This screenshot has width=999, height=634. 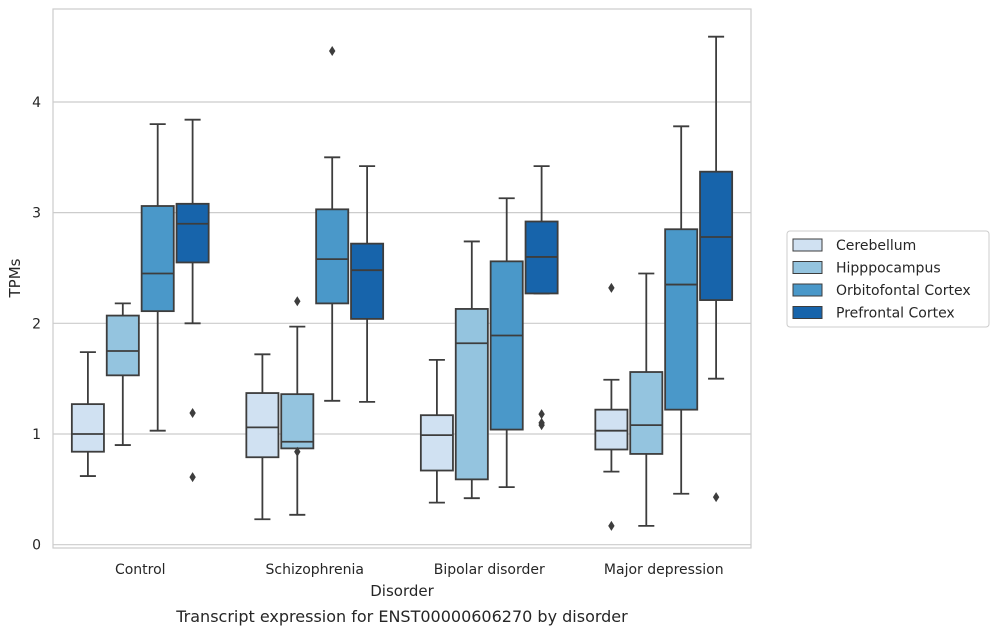 What do you see at coordinates (895, 314) in the screenshot?
I see `legend-label: Prefrontal Cortex` at bounding box center [895, 314].